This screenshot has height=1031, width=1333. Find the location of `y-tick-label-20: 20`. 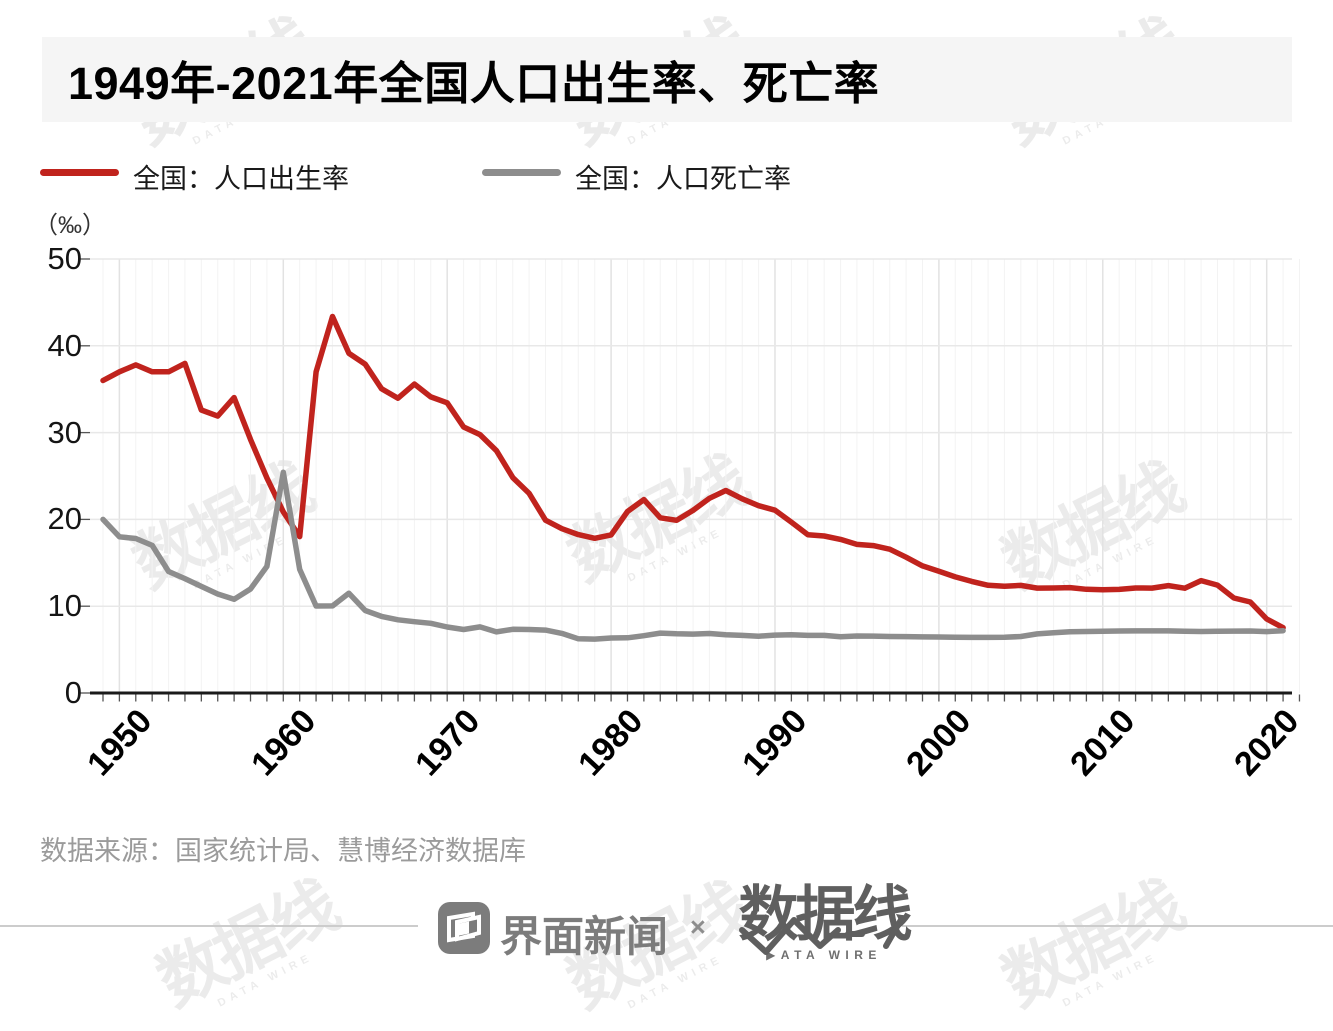

y-tick-label-20: 20 is located at coordinates (64, 519).